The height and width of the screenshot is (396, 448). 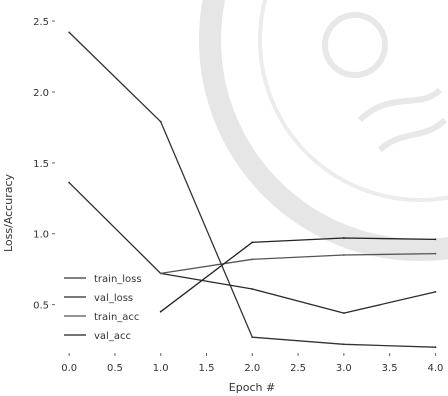 I want to click on y-axis-label: Loss/Accuracy, so click(x=8, y=212).